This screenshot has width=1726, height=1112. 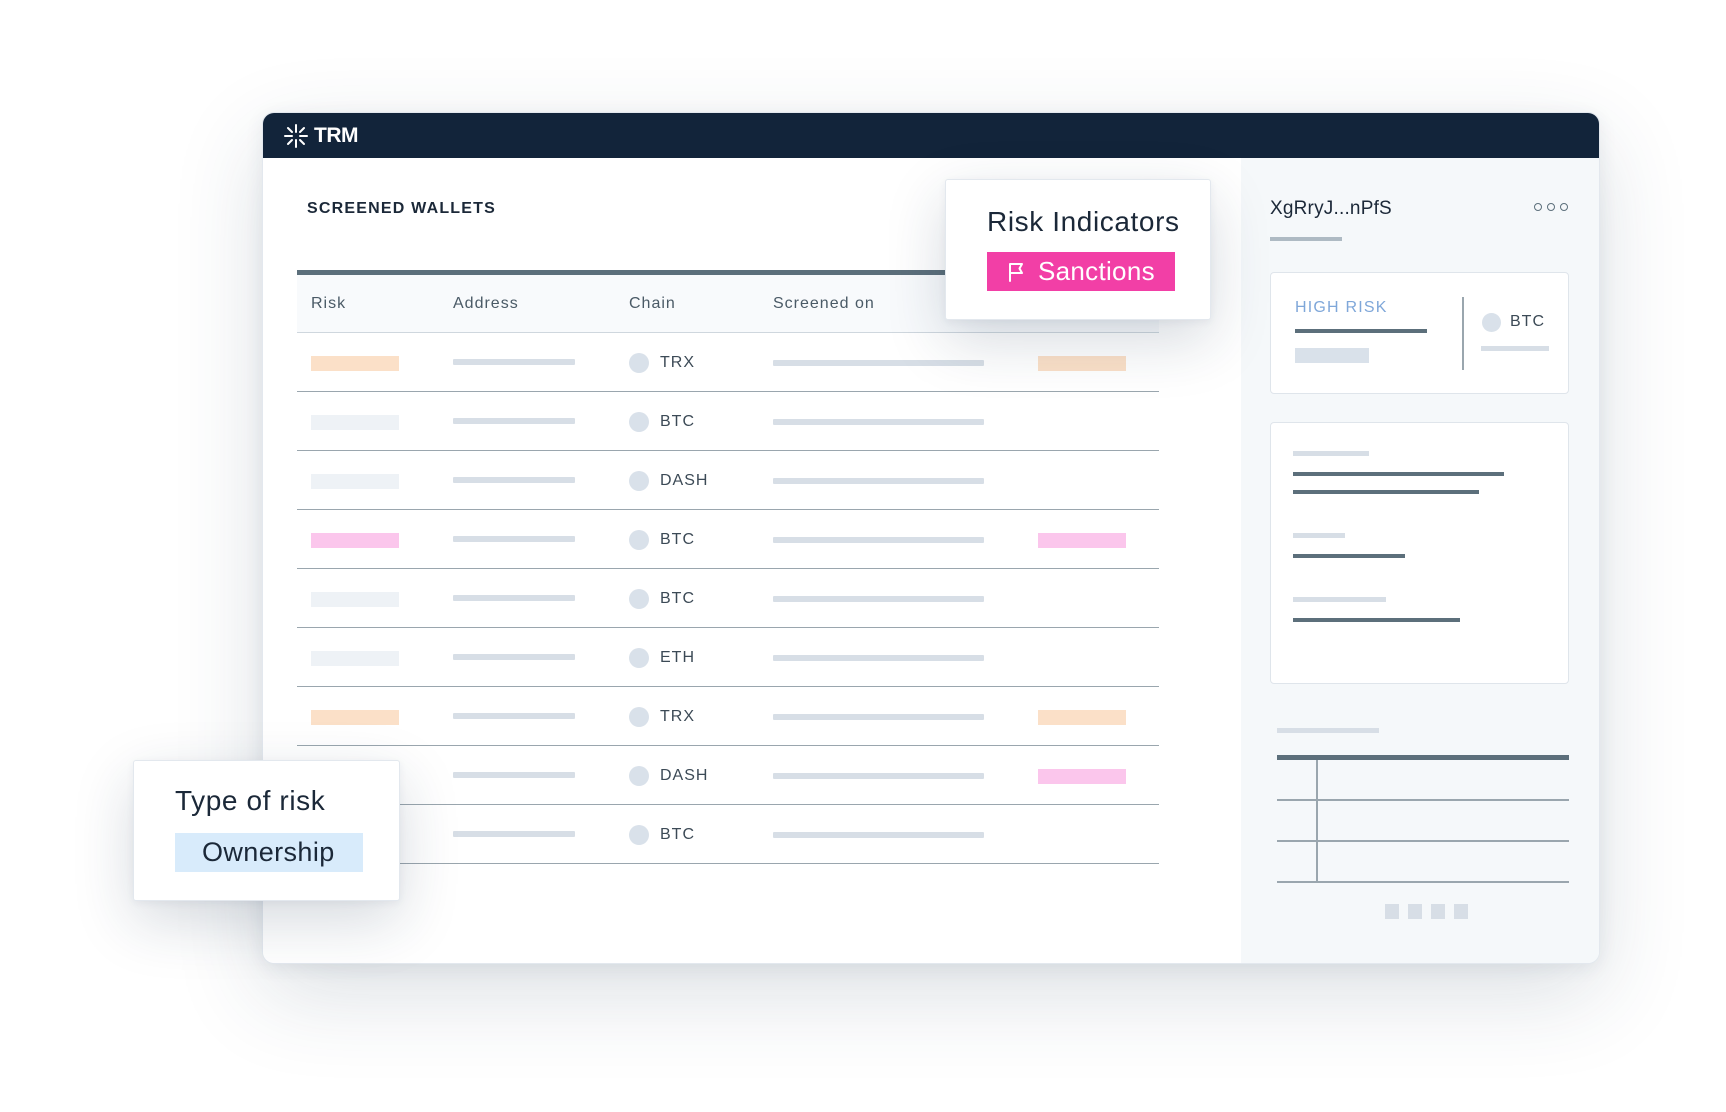 What do you see at coordinates (250, 800) in the screenshot?
I see `type-of-risk-title: Type of risk` at bounding box center [250, 800].